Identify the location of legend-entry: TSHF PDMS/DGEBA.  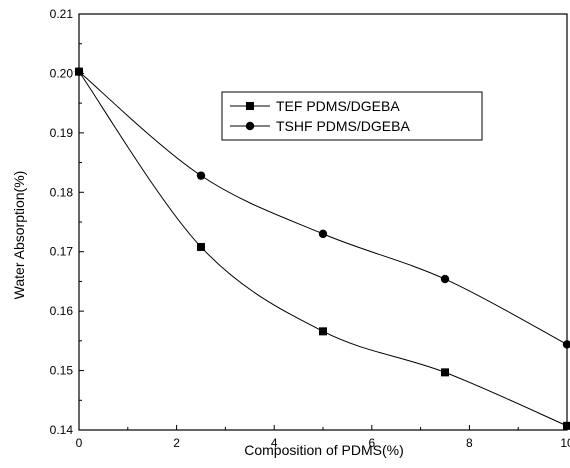
(320, 126).